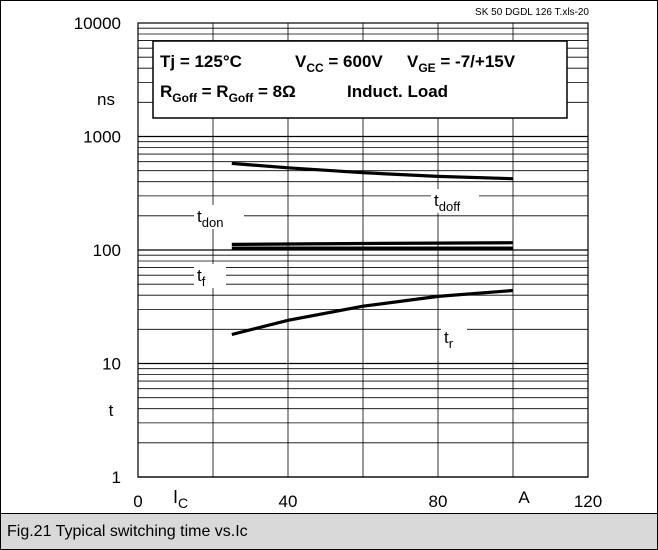 The image size is (658, 550). I want to click on series-label-sub: f, so click(204, 281).